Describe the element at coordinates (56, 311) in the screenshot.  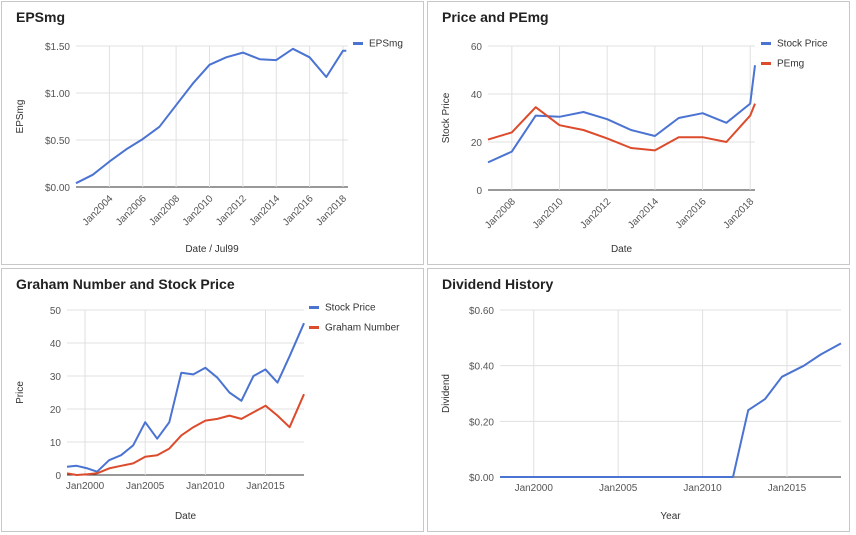
I see `y-tick-label: 50` at that location.